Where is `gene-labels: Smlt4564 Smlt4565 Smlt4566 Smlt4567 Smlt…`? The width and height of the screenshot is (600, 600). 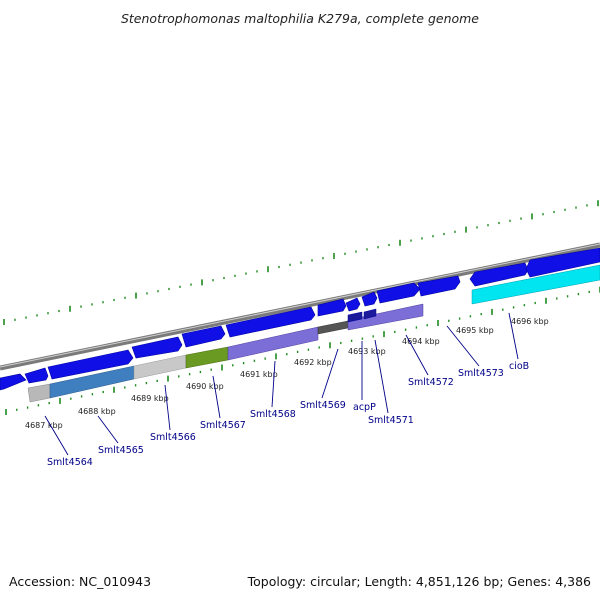
gene-labels: Smlt4564 Smlt4565 Smlt4566 Smlt4567 Smlt… is located at coordinates (288, 414).